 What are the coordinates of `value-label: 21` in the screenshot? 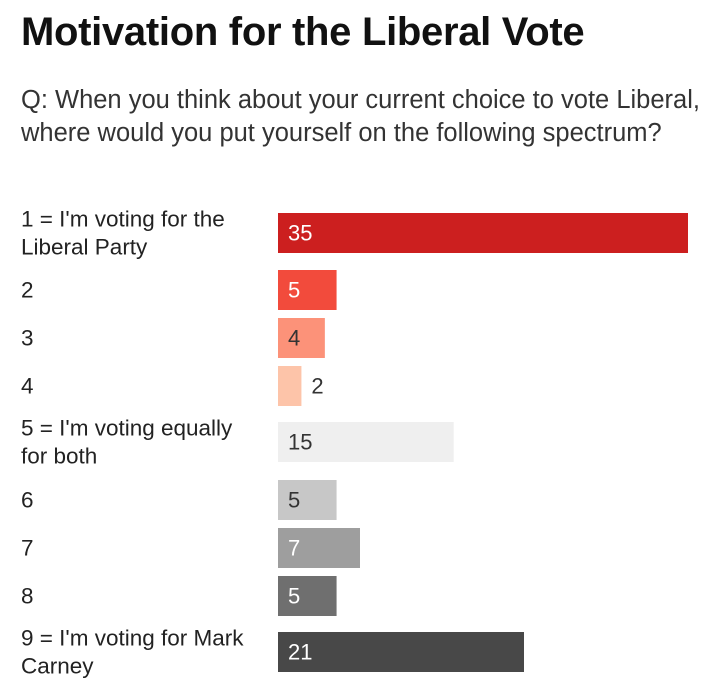 It's located at (300, 652).